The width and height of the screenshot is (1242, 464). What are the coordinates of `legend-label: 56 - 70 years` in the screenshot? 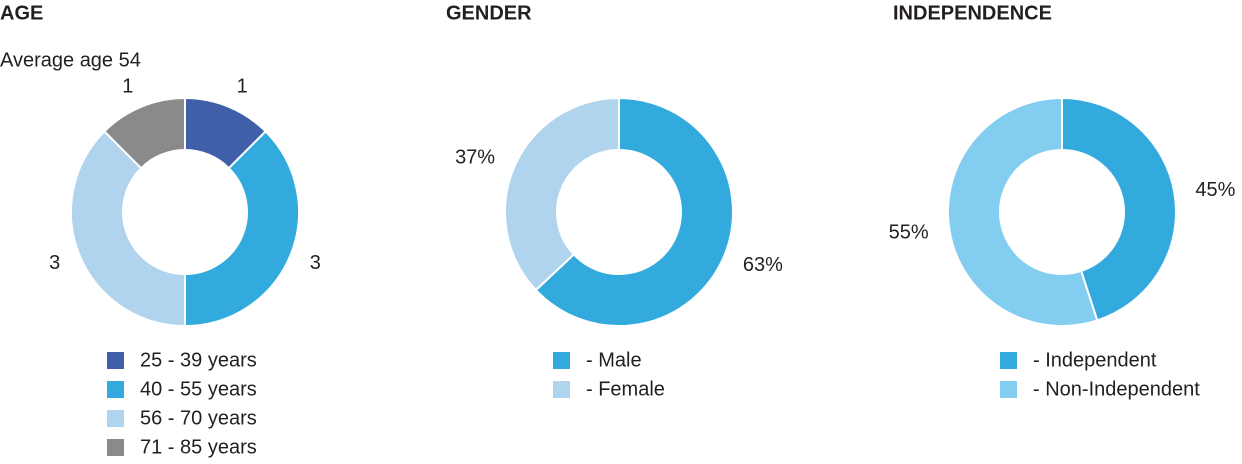 It's located at (198, 418).